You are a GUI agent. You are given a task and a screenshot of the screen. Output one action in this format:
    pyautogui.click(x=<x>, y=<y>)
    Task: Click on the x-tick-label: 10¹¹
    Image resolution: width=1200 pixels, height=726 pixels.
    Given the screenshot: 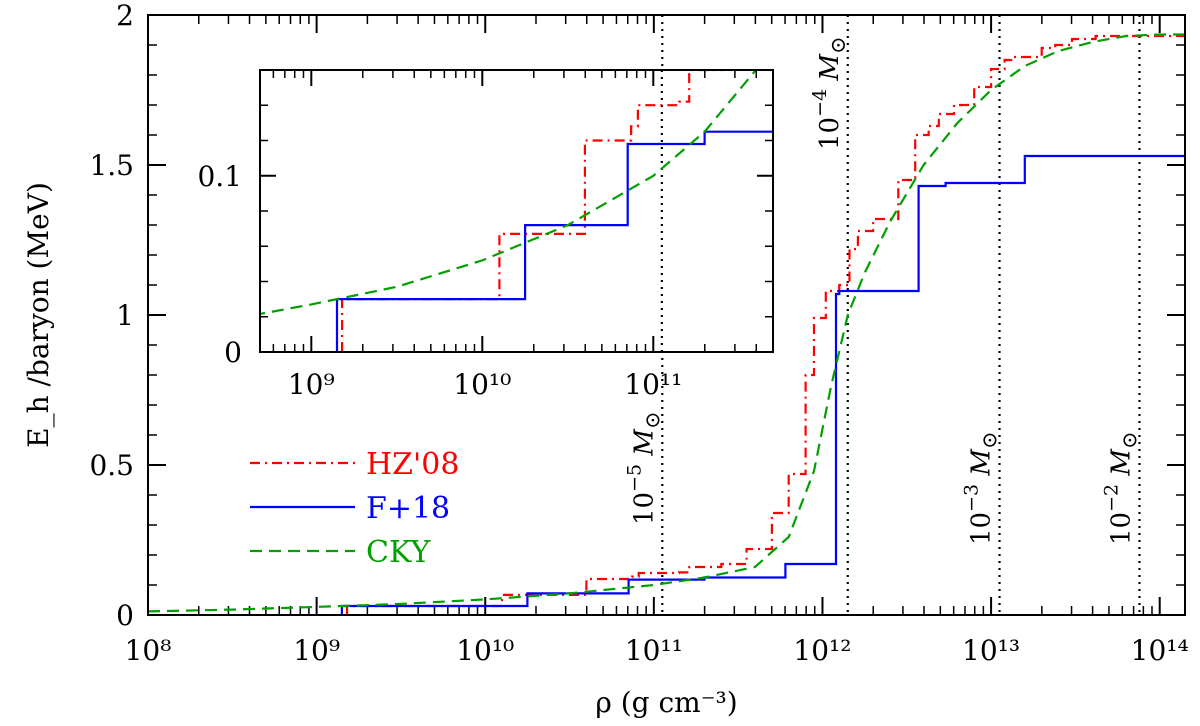 What is the action you would take?
    pyautogui.click(x=654, y=650)
    